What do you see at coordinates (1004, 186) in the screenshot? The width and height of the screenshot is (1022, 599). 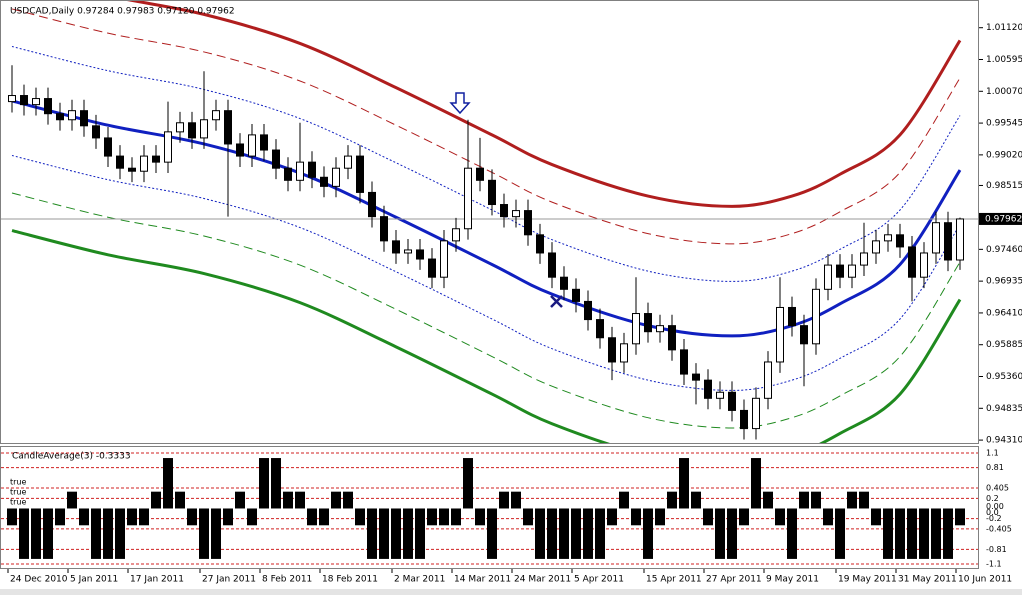 I see `y-tick-label: 0.98515` at bounding box center [1004, 186].